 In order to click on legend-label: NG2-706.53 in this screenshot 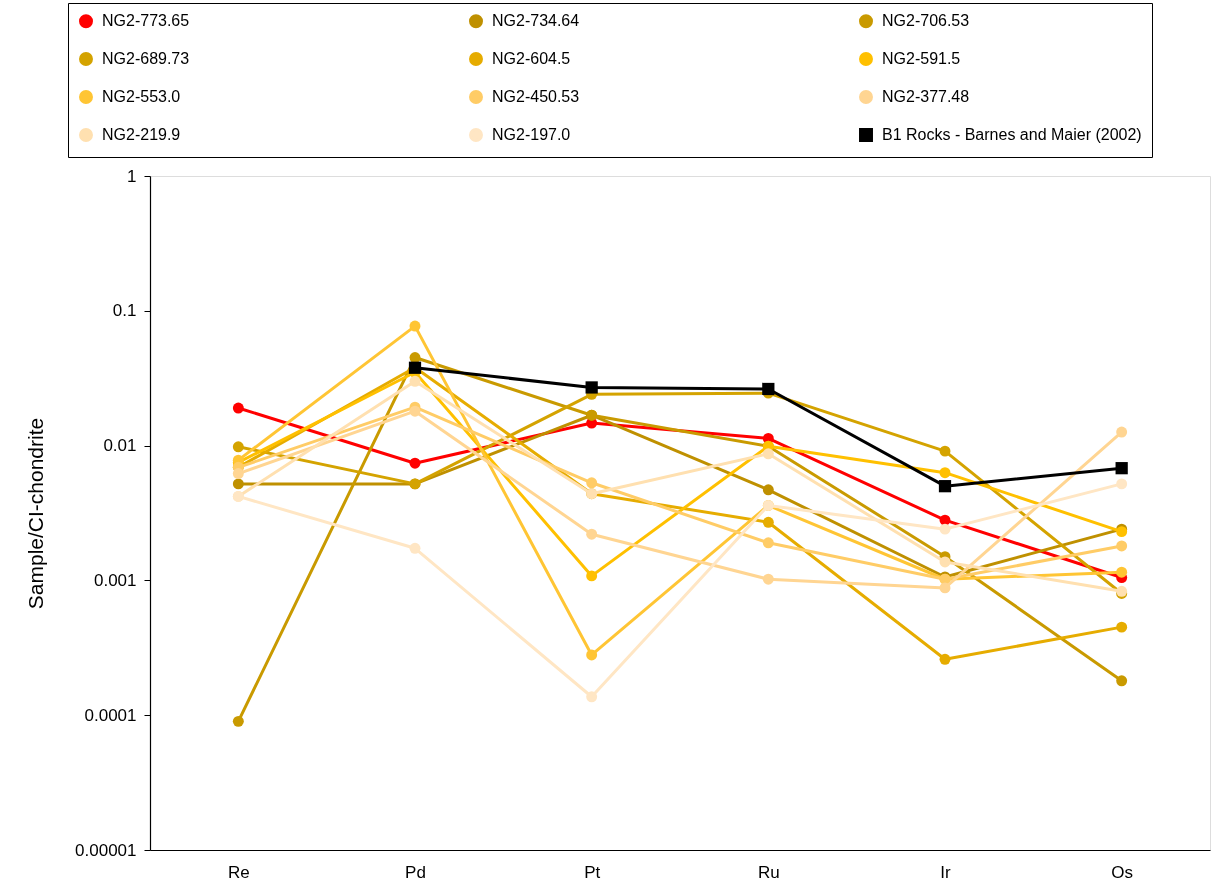, I will do `click(926, 21)`.